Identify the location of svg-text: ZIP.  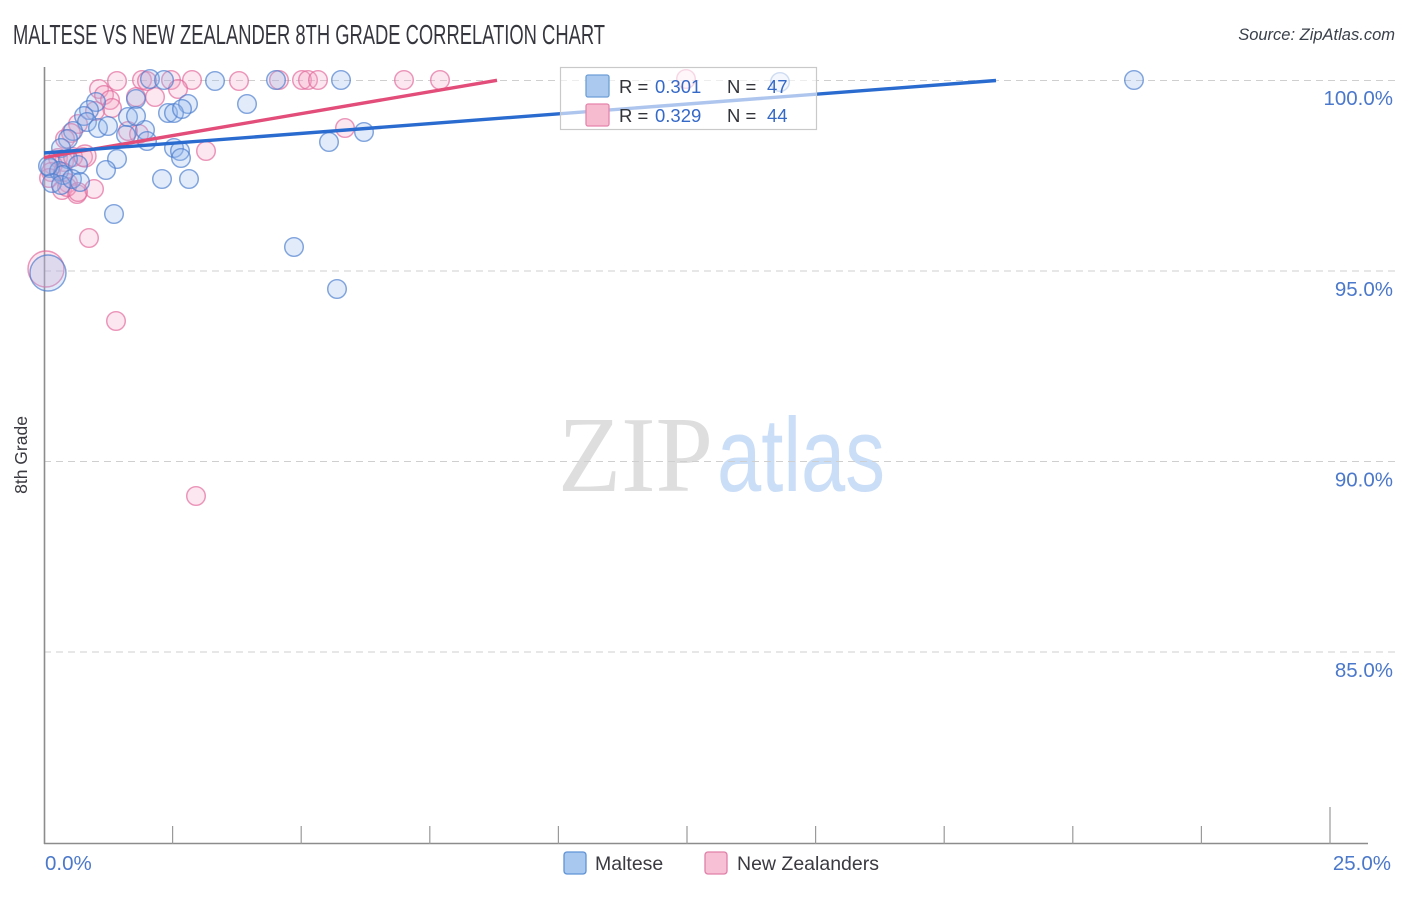
(635, 455).